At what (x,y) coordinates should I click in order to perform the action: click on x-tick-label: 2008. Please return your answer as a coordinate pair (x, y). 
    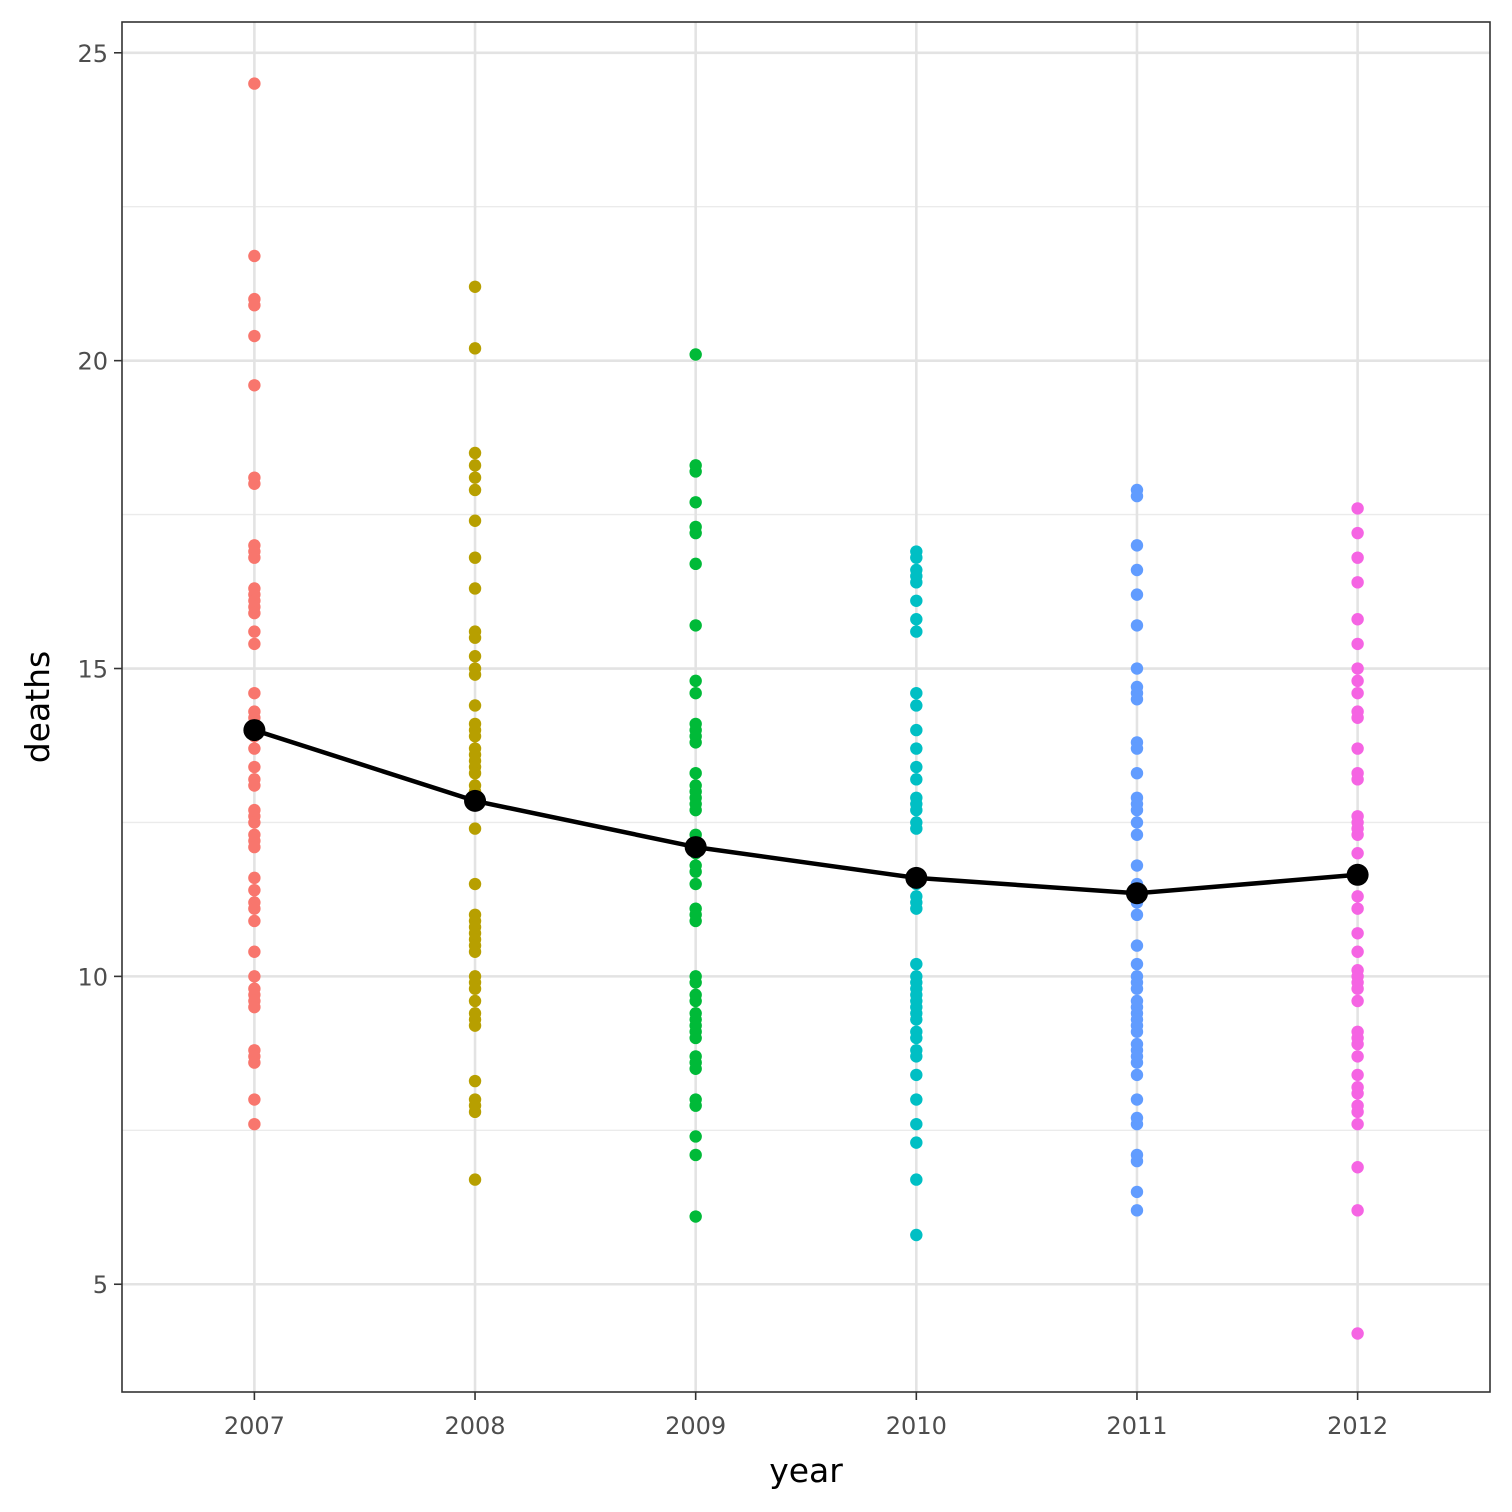
    Looking at the image, I should click on (474, 1426).